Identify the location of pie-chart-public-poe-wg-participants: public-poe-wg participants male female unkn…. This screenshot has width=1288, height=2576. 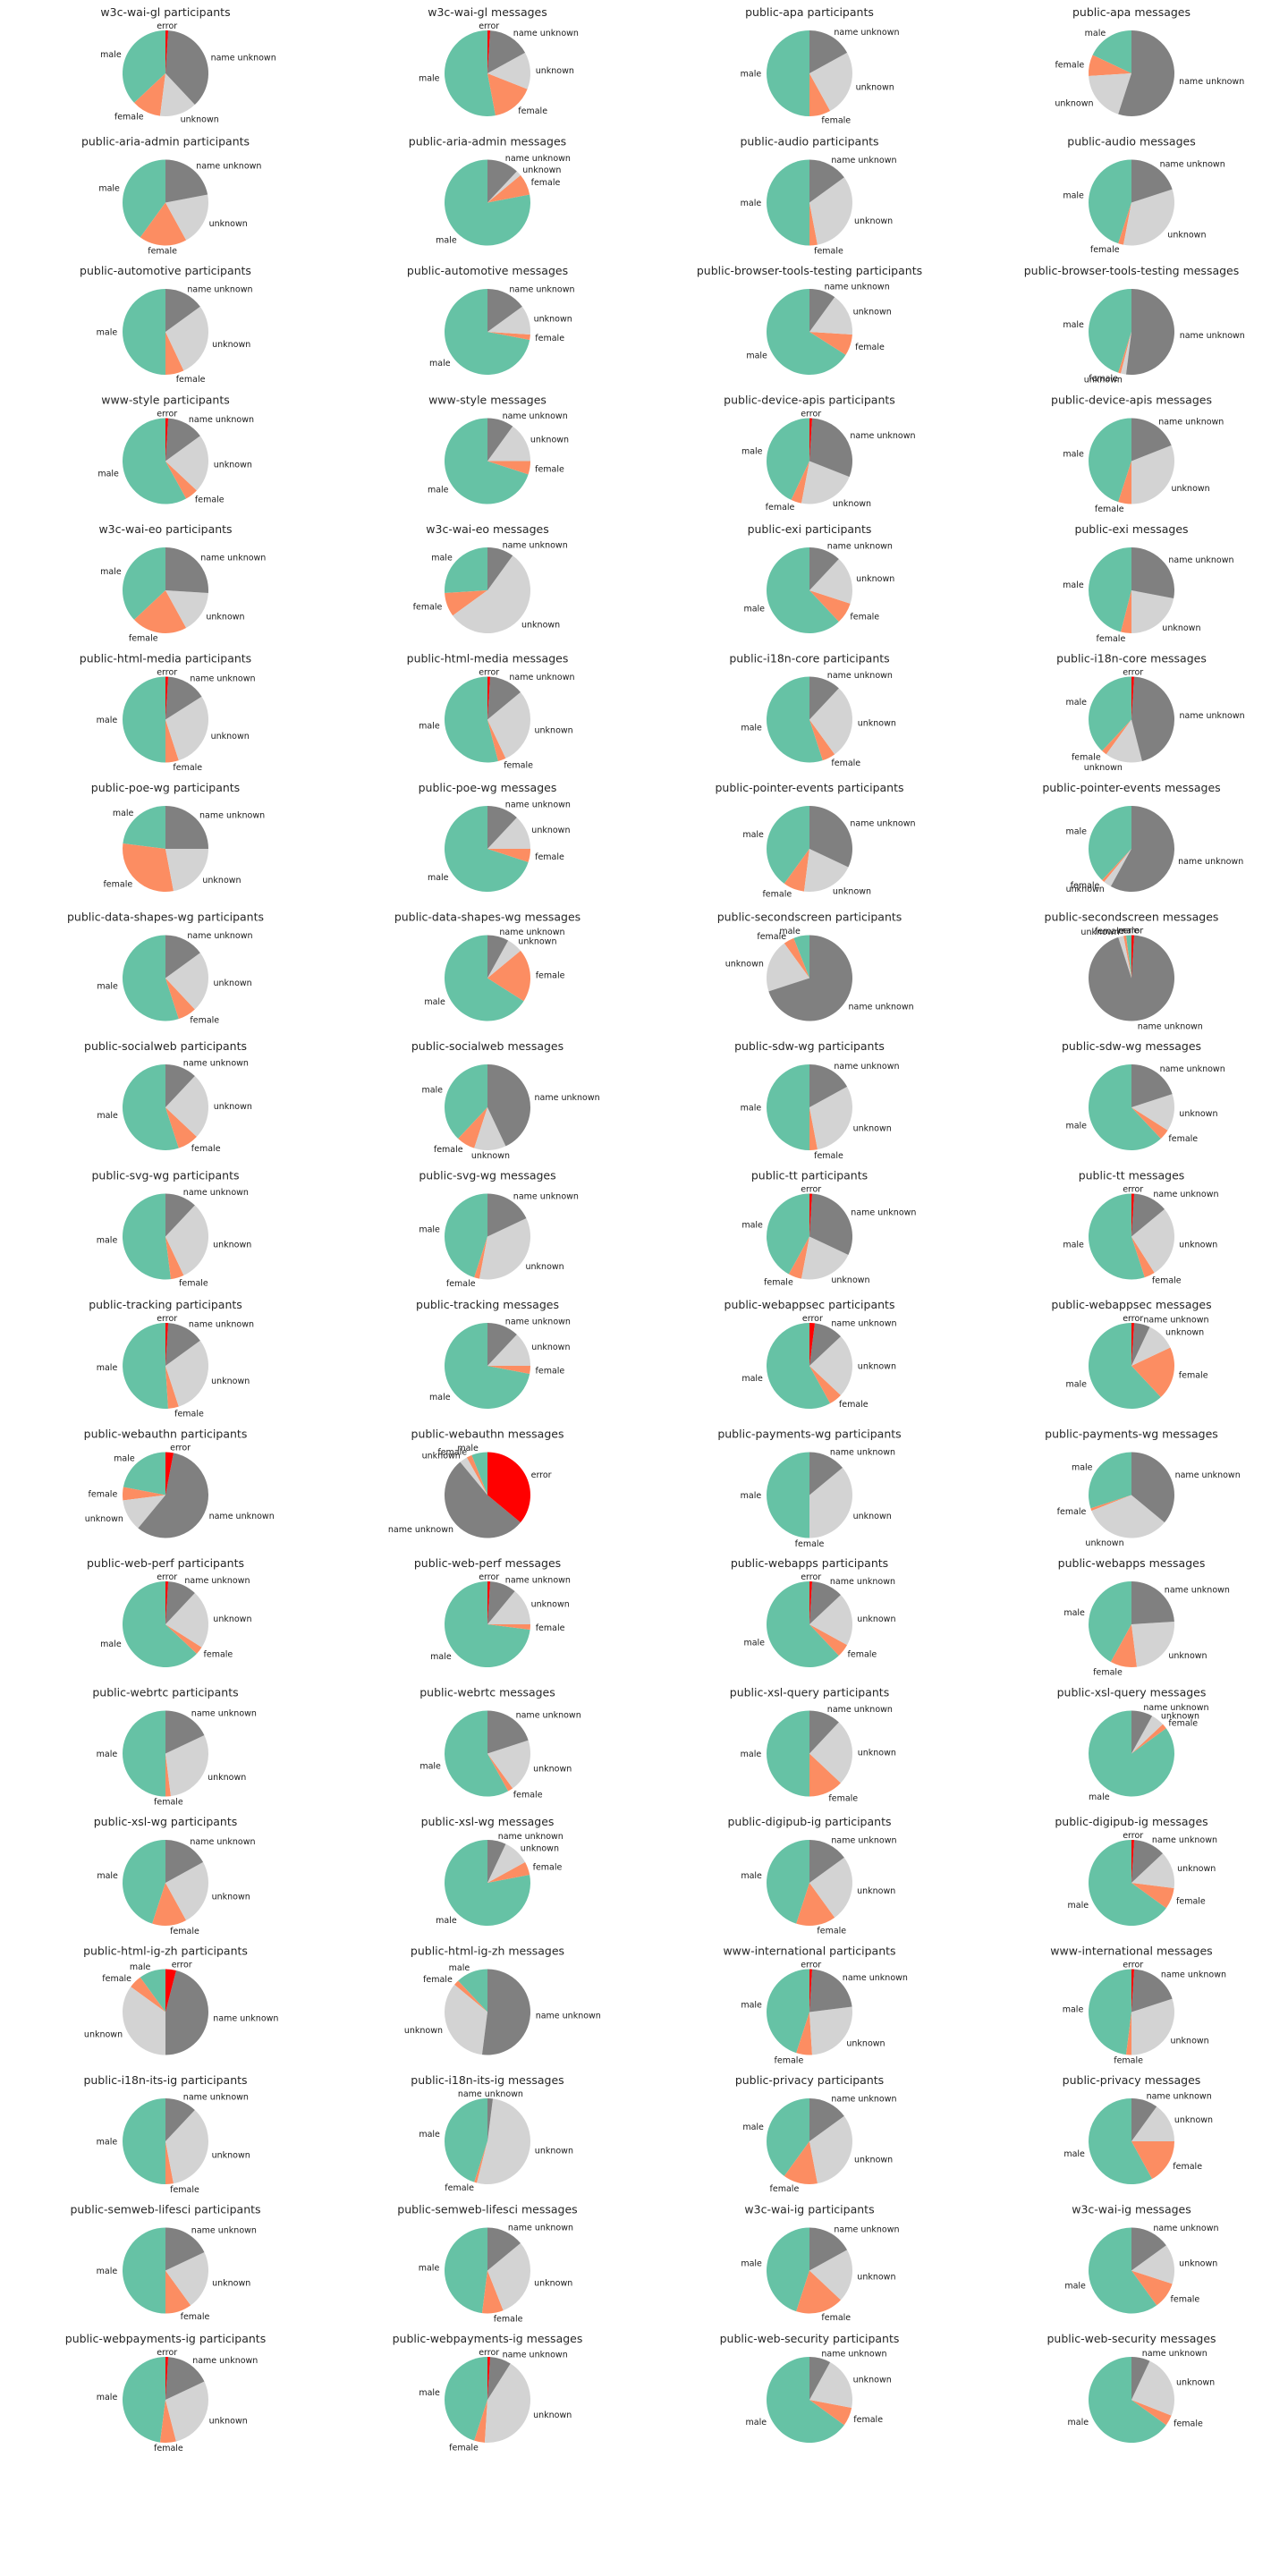
(178, 836).